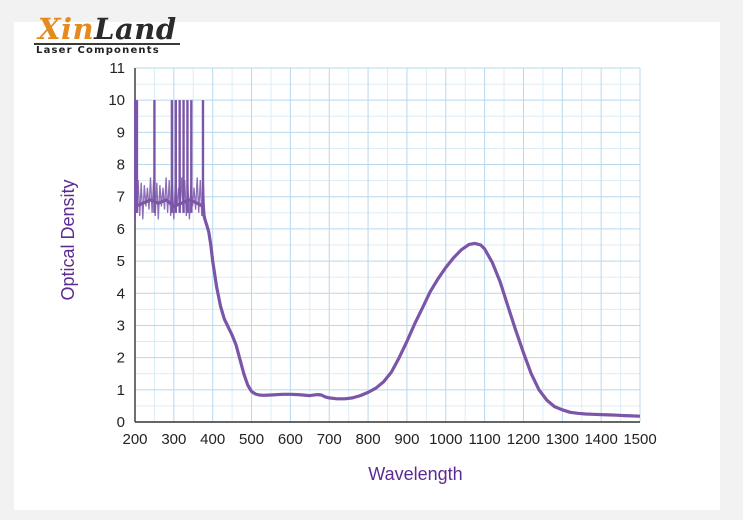 The width and height of the screenshot is (743, 520). What do you see at coordinates (290, 439) in the screenshot?
I see `x-tick-label: 600` at bounding box center [290, 439].